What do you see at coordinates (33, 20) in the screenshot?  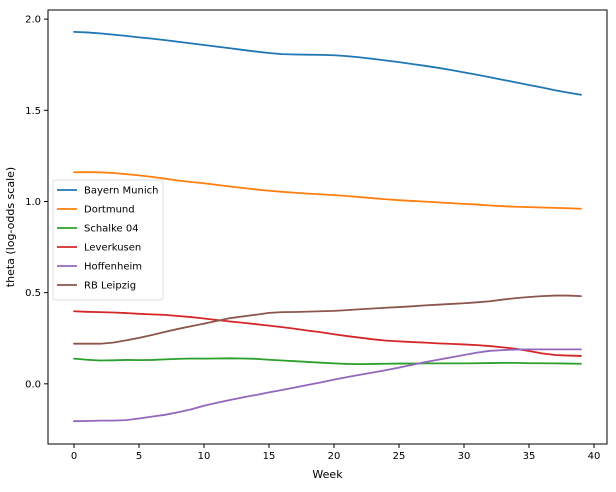 I see `y-tick-label: 2.0` at bounding box center [33, 20].